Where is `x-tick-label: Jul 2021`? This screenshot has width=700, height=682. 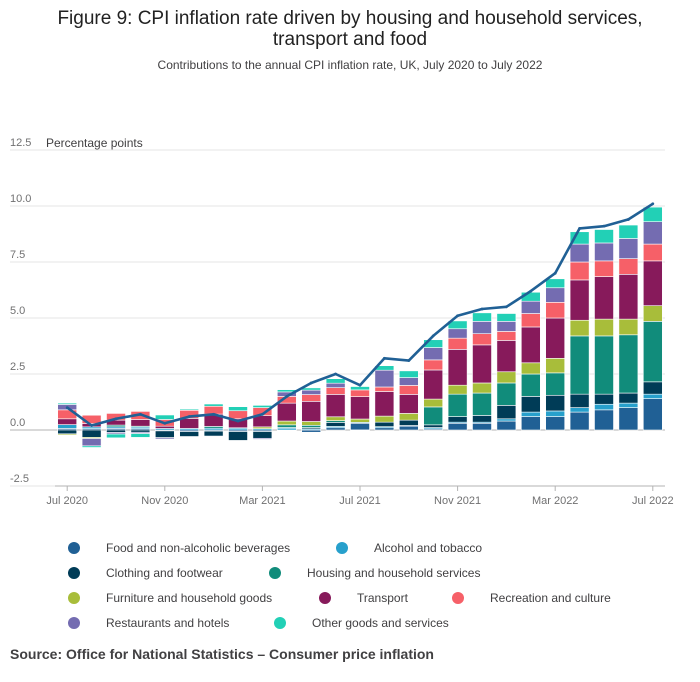 x-tick-label: Jul 2021 is located at coordinates (360, 501).